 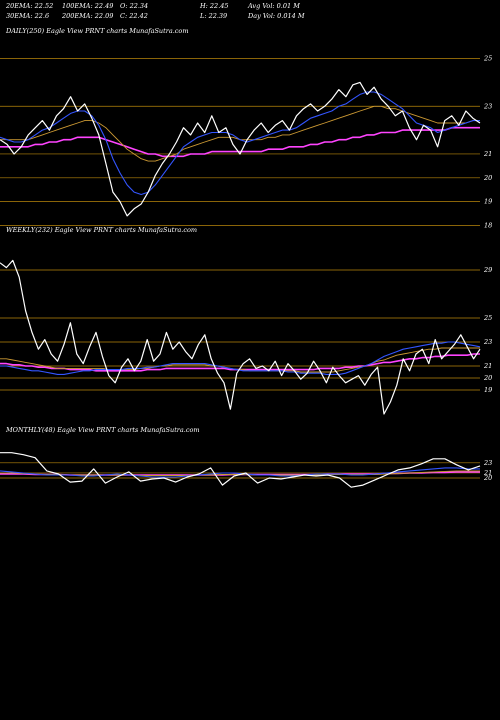 What do you see at coordinates (214, 16) in the screenshot?
I see `low-readout: L: 22.39` at bounding box center [214, 16].